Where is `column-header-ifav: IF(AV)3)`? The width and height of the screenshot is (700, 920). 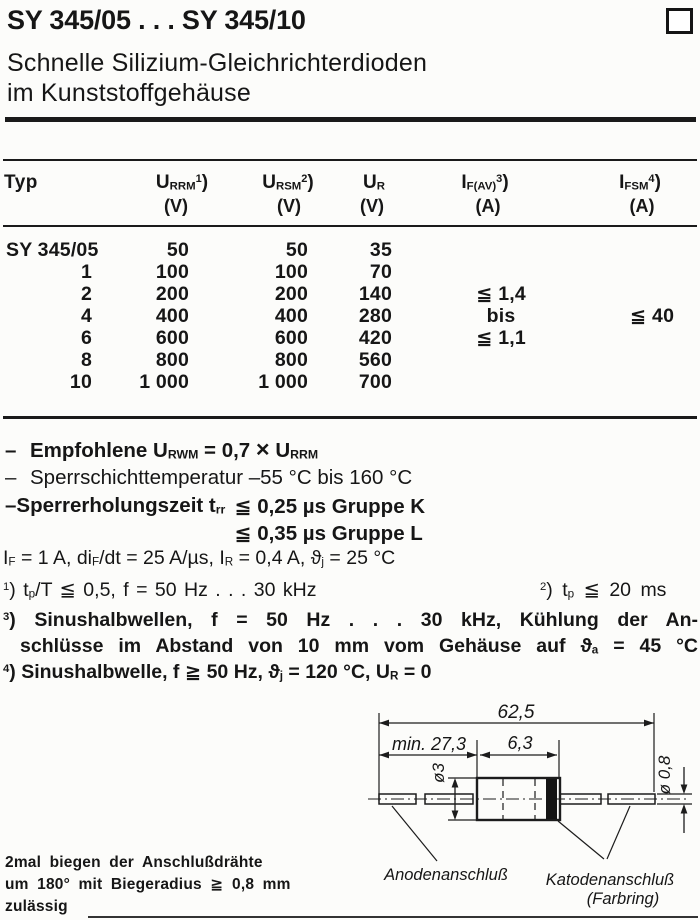 column-header-ifav: IF(AV)3) is located at coordinates (485, 182).